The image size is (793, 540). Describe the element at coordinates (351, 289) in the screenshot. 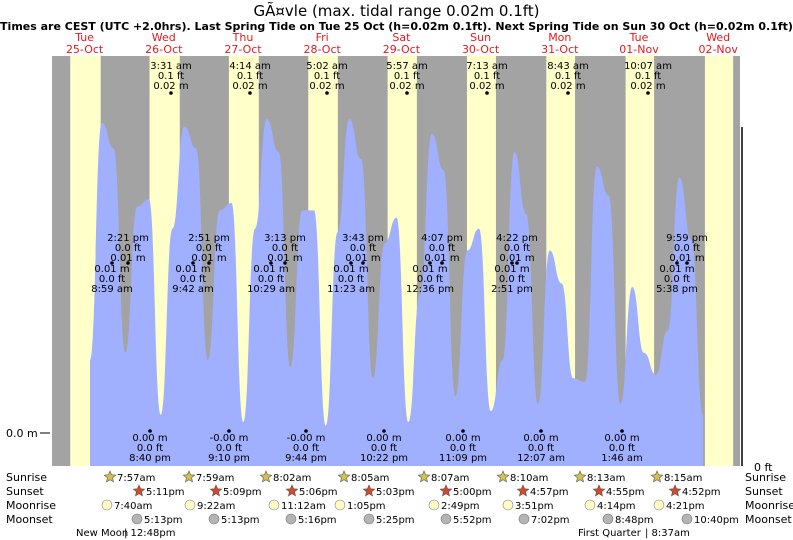

I see `tide-label: 11:23 am` at that location.